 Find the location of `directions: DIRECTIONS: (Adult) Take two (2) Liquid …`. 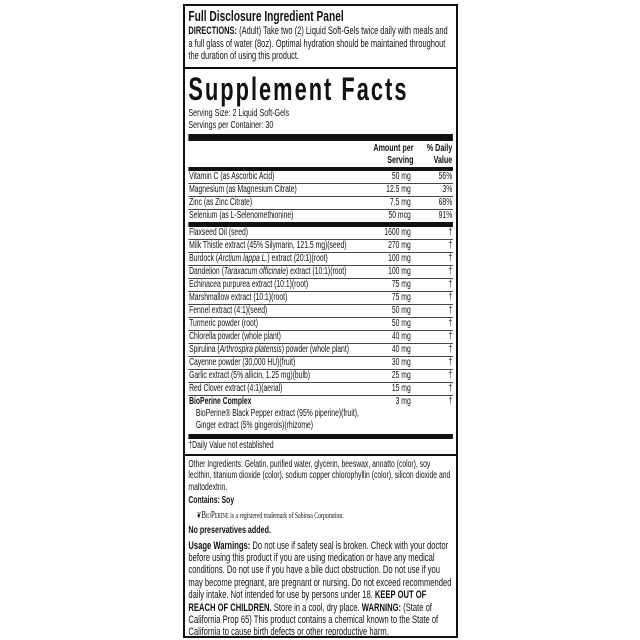

directions: DIRECTIONS: (Adult) Take two (2) Liquid … is located at coordinates (320, 44).